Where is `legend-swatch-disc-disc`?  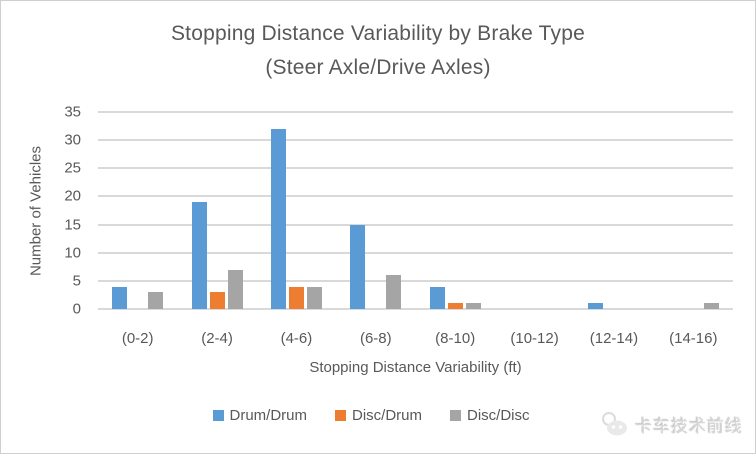
legend-swatch-disc-disc is located at coordinates (455, 415).